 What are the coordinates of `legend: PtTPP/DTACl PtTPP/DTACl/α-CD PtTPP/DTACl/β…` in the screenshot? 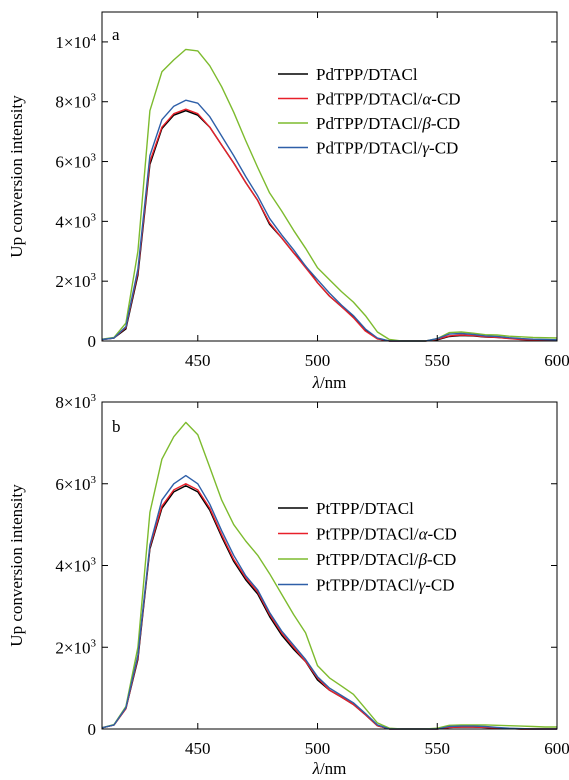 It's located at (367, 547).